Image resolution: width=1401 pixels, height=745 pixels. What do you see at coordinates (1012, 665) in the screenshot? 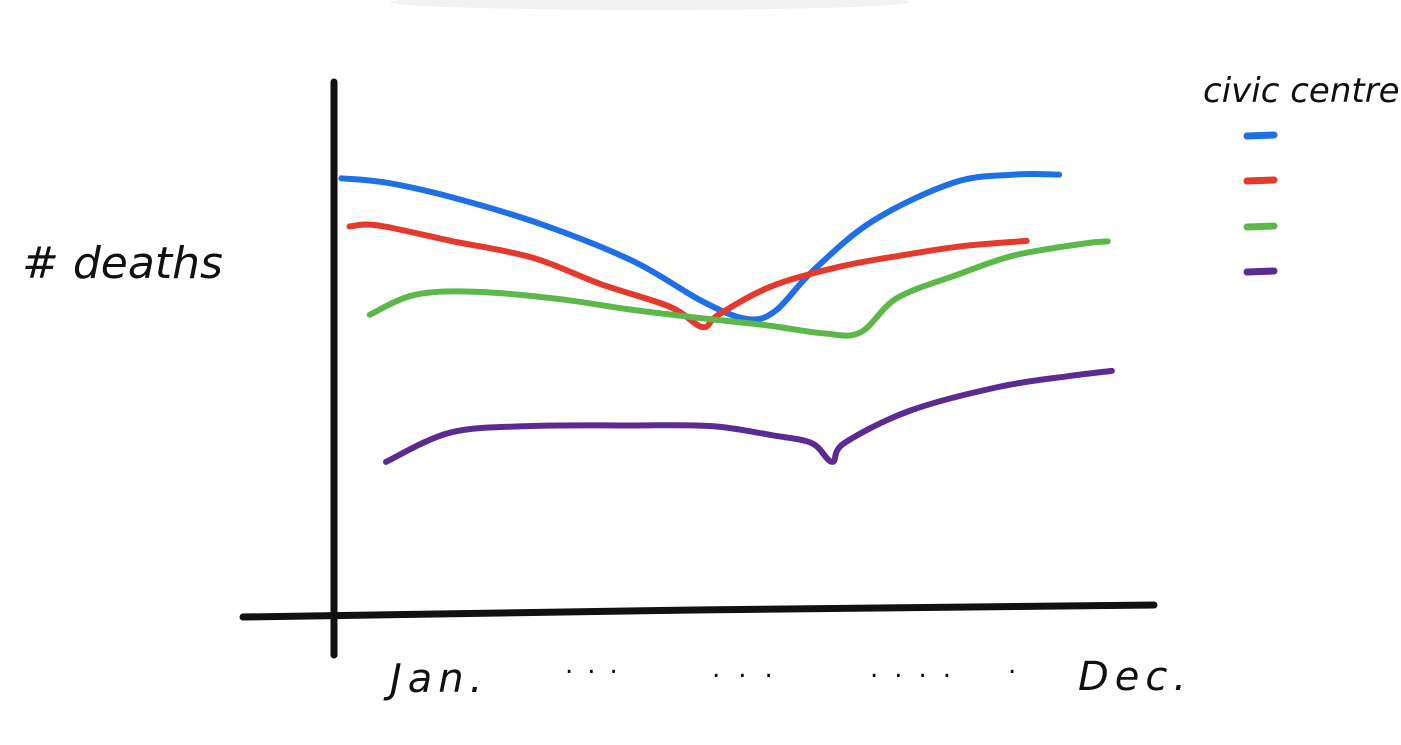
I see `x-tick-ellipsis-4: .` at bounding box center [1012, 665].